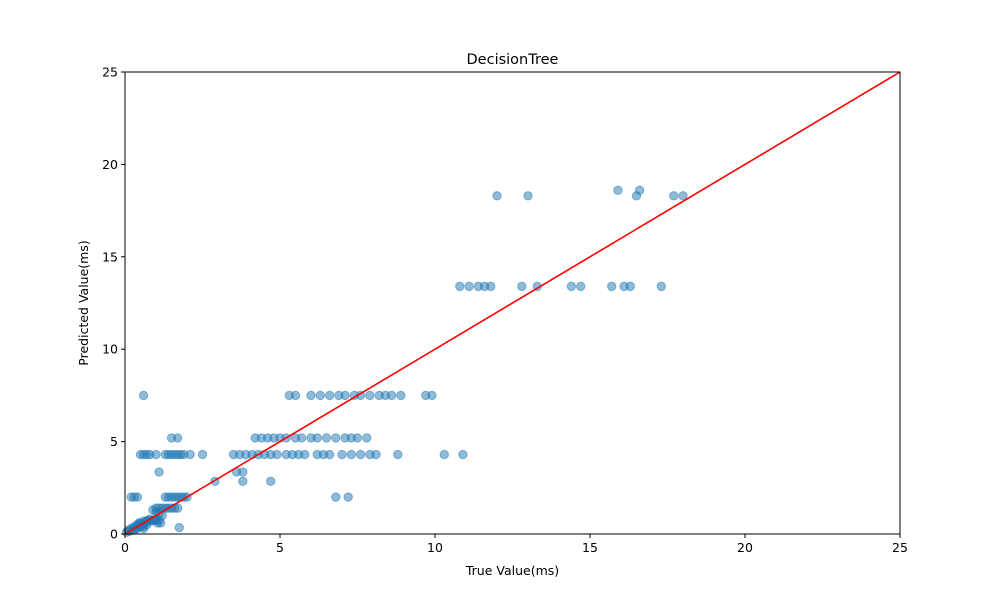  I want to click on x-tick-label: 5, so click(280, 547).